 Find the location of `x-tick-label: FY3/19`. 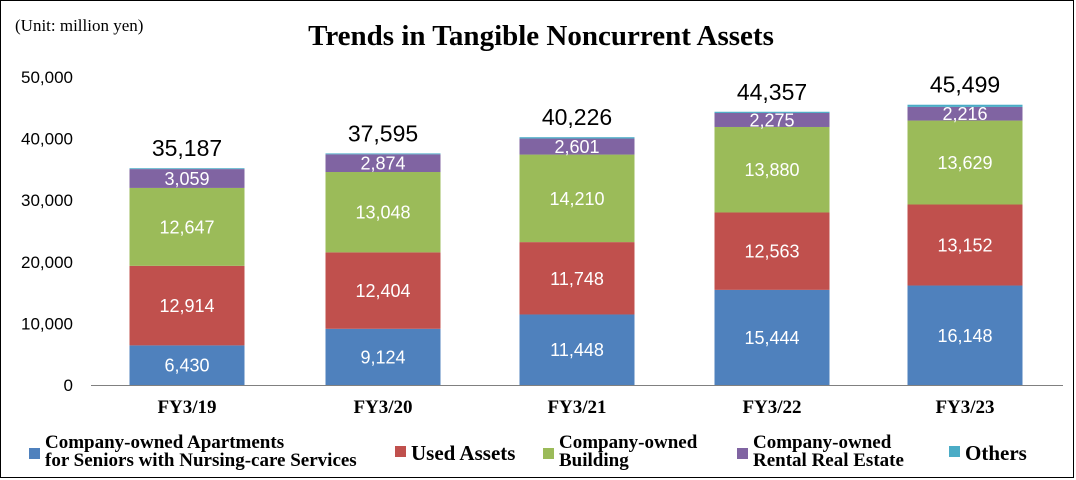

x-tick-label: FY3/19 is located at coordinates (186, 407).